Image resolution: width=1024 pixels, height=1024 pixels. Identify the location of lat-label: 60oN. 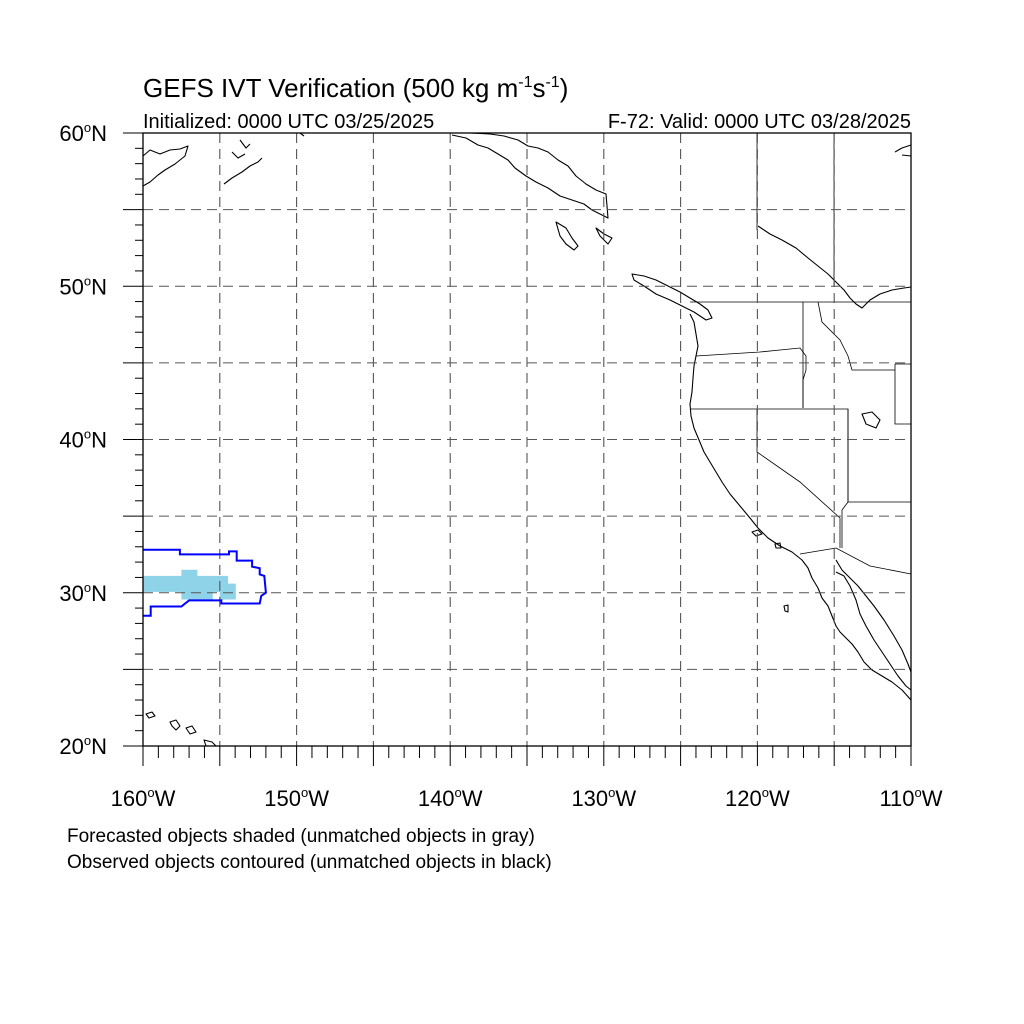
(83, 133).